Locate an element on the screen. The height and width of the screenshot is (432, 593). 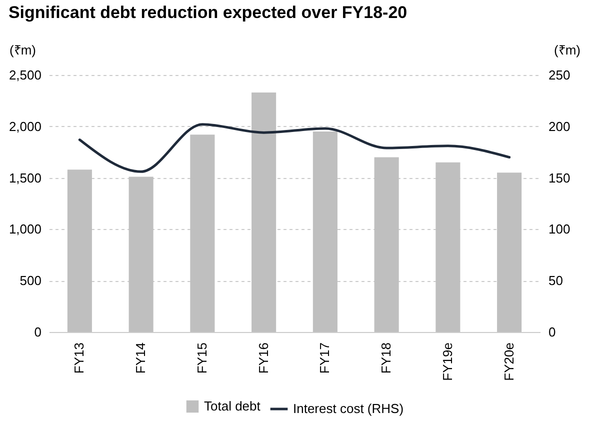
y2-tick-label: 50 is located at coordinates (555, 280).